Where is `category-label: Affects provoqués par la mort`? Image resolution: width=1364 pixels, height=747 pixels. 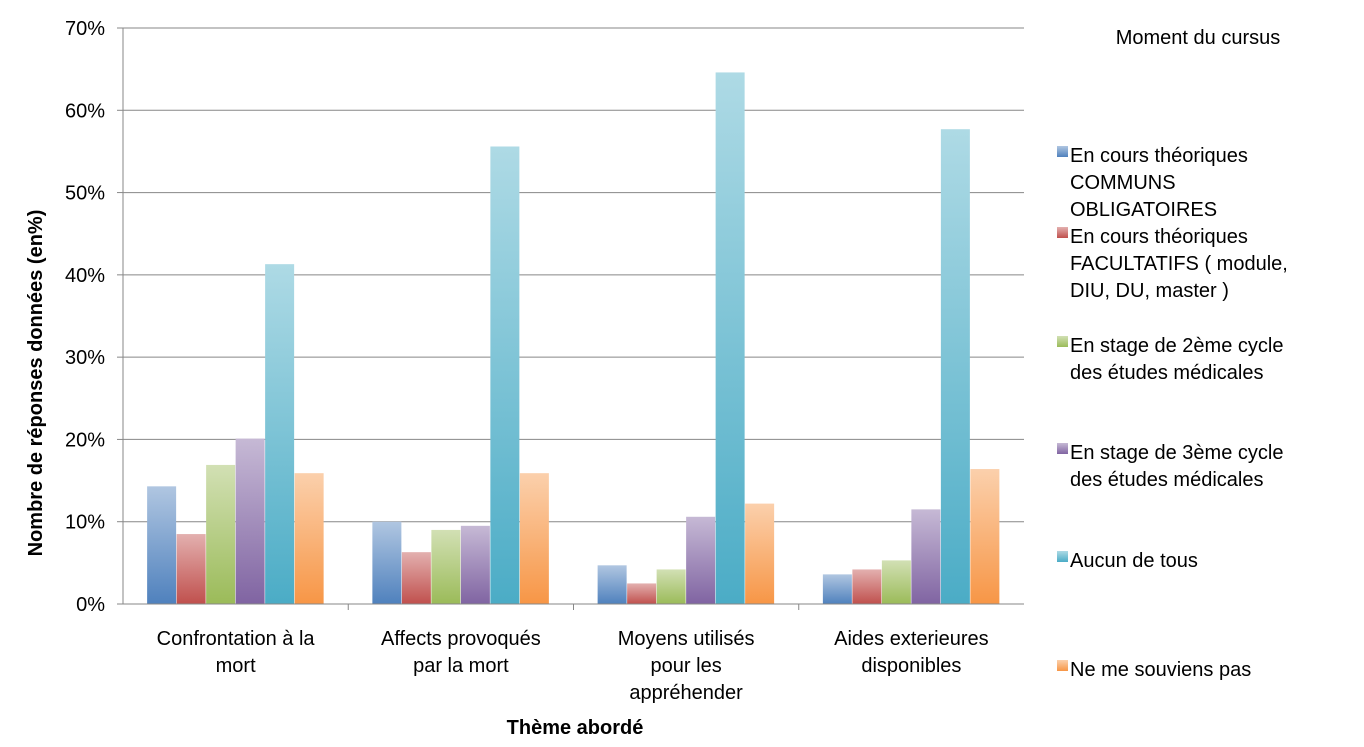
category-label: Affects provoqués par la mort is located at coordinates (461, 652).